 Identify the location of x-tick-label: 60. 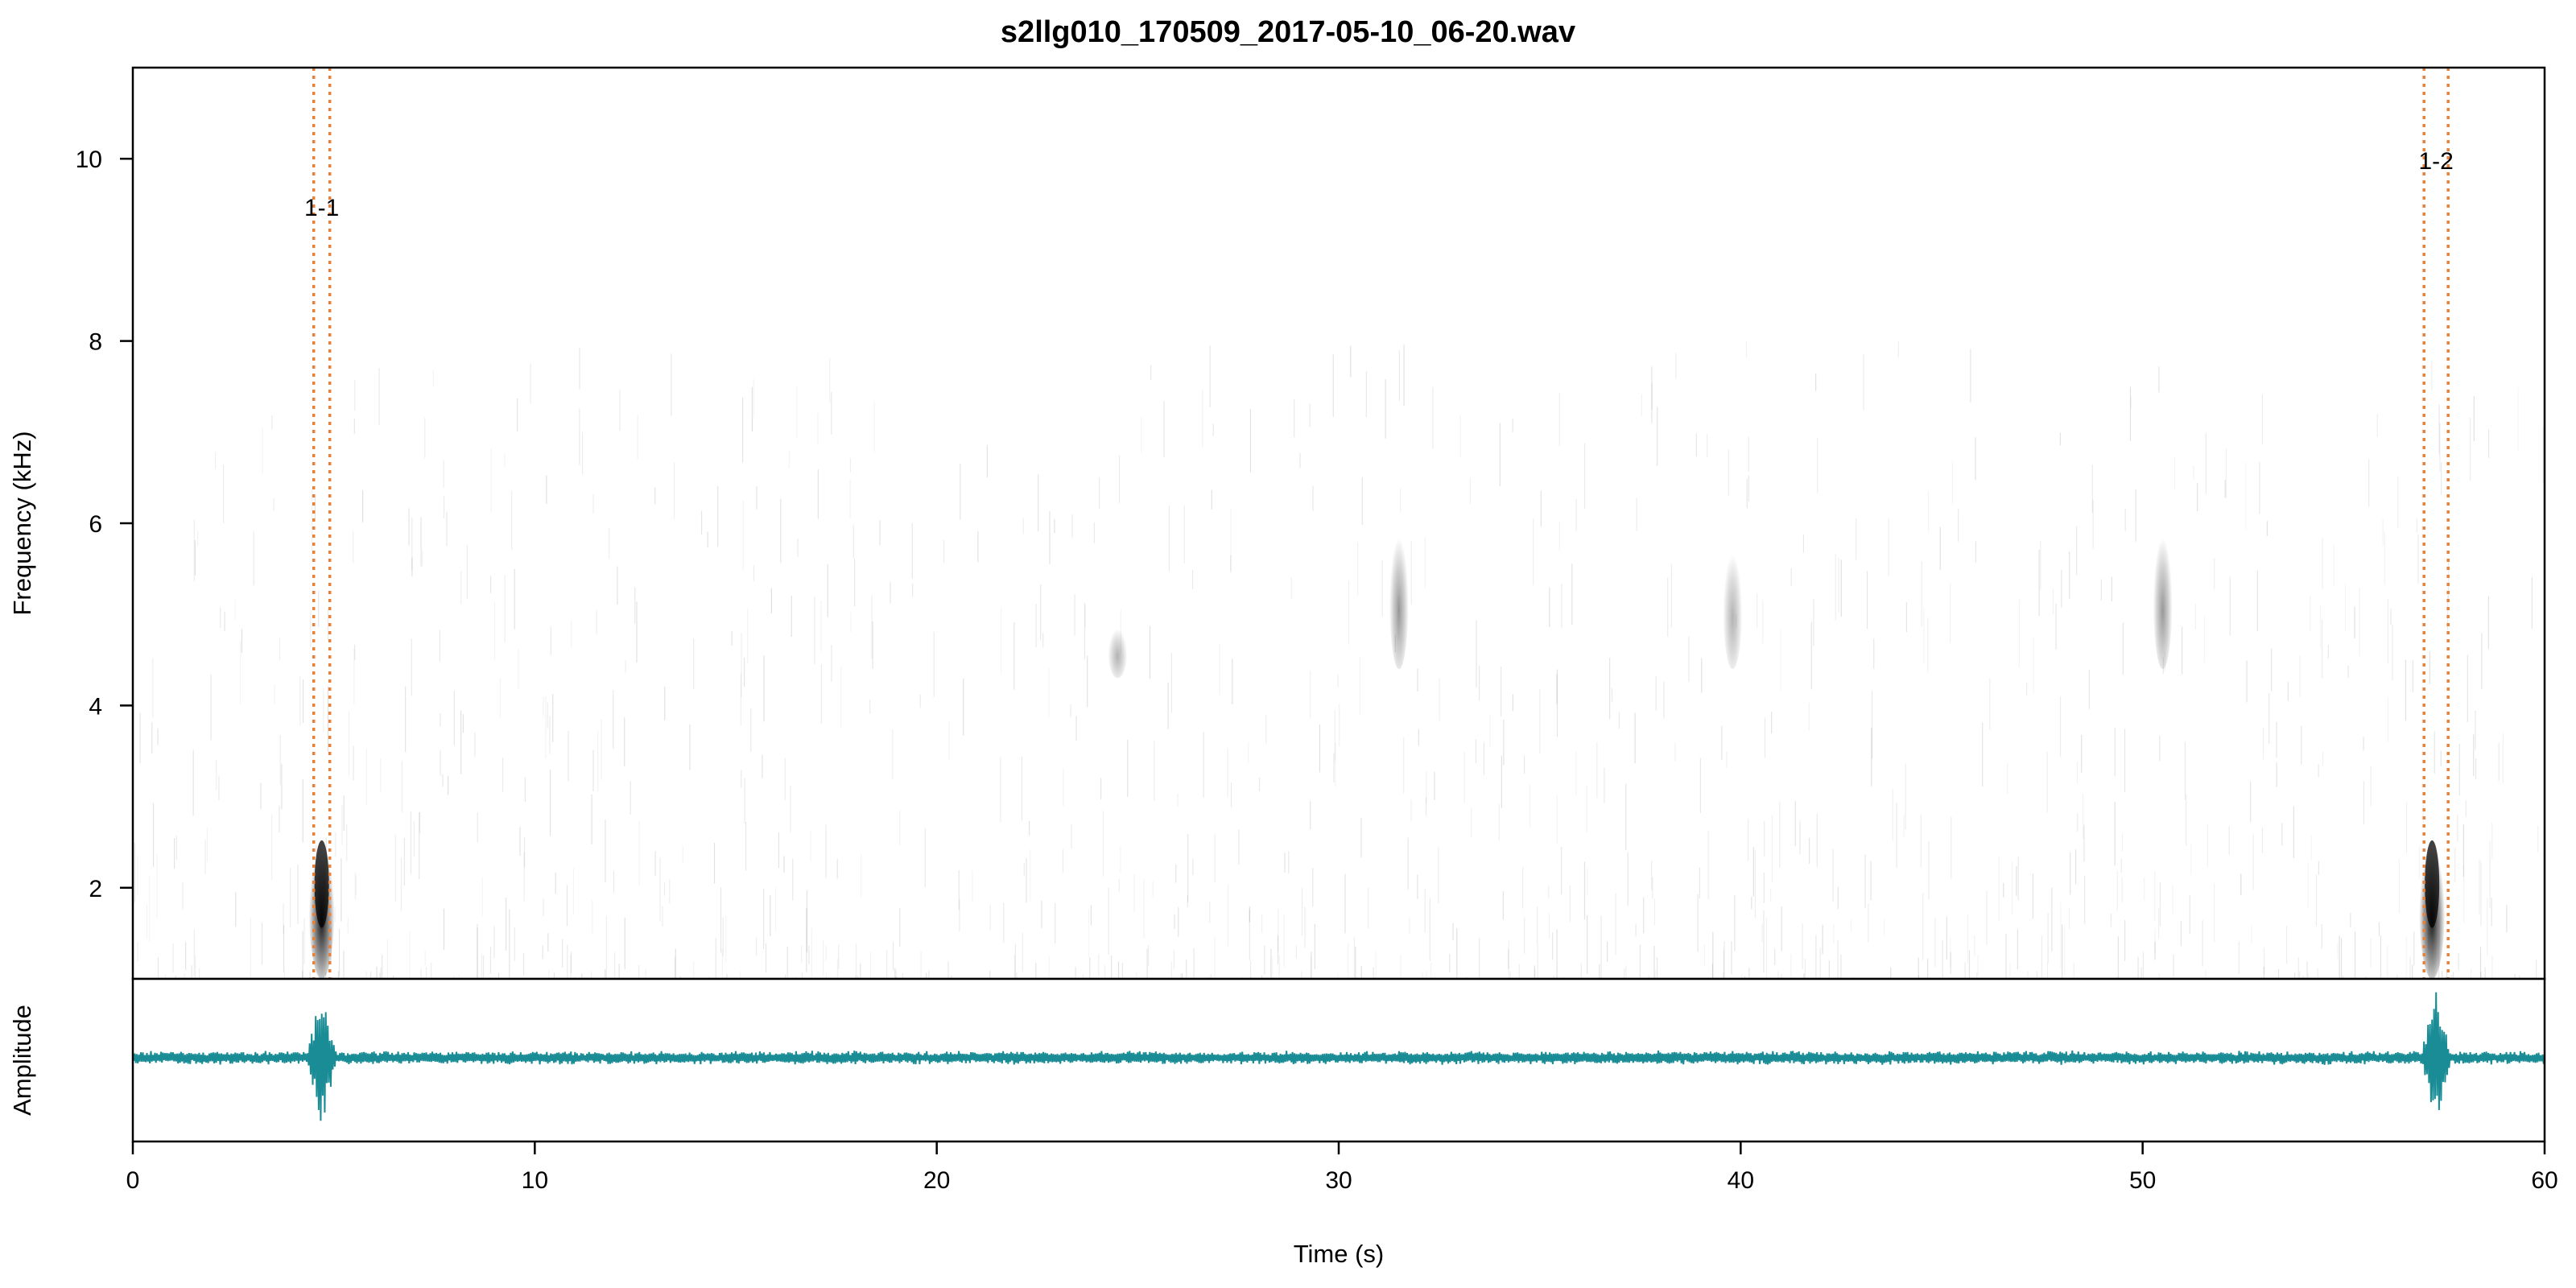
(2544, 1180).